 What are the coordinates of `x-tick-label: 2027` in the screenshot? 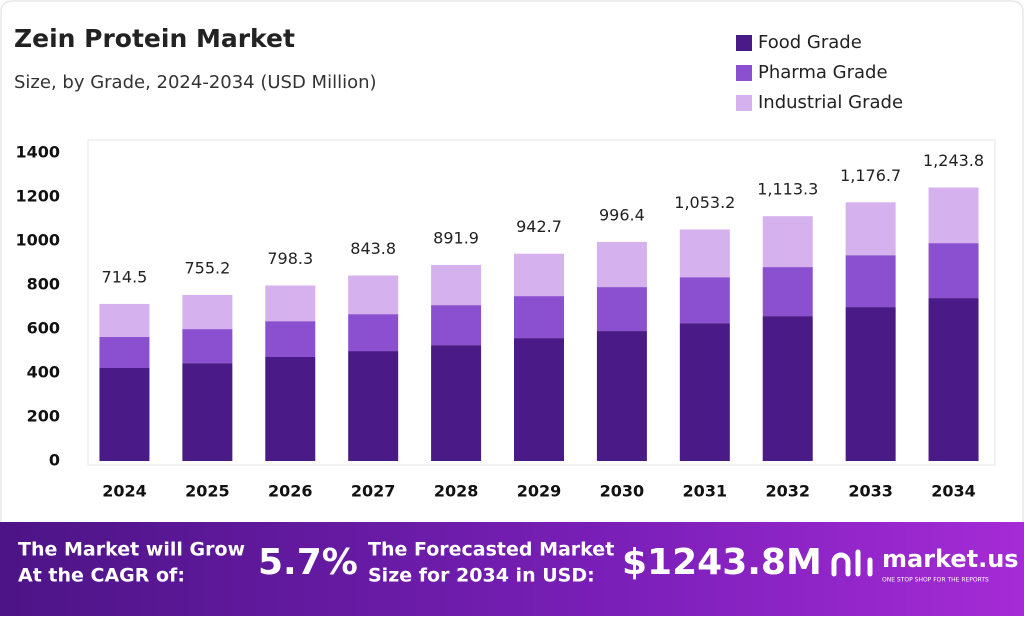 It's located at (373, 491).